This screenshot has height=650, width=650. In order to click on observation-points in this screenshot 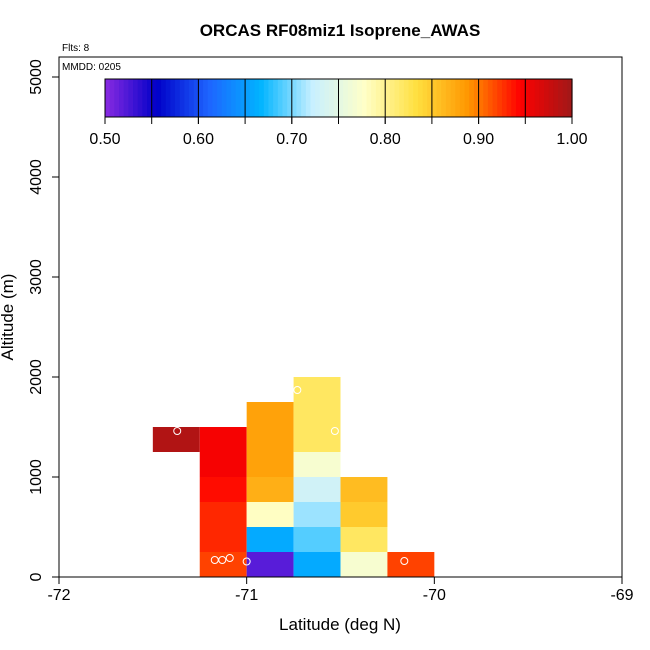, I will do `click(291, 476)`.